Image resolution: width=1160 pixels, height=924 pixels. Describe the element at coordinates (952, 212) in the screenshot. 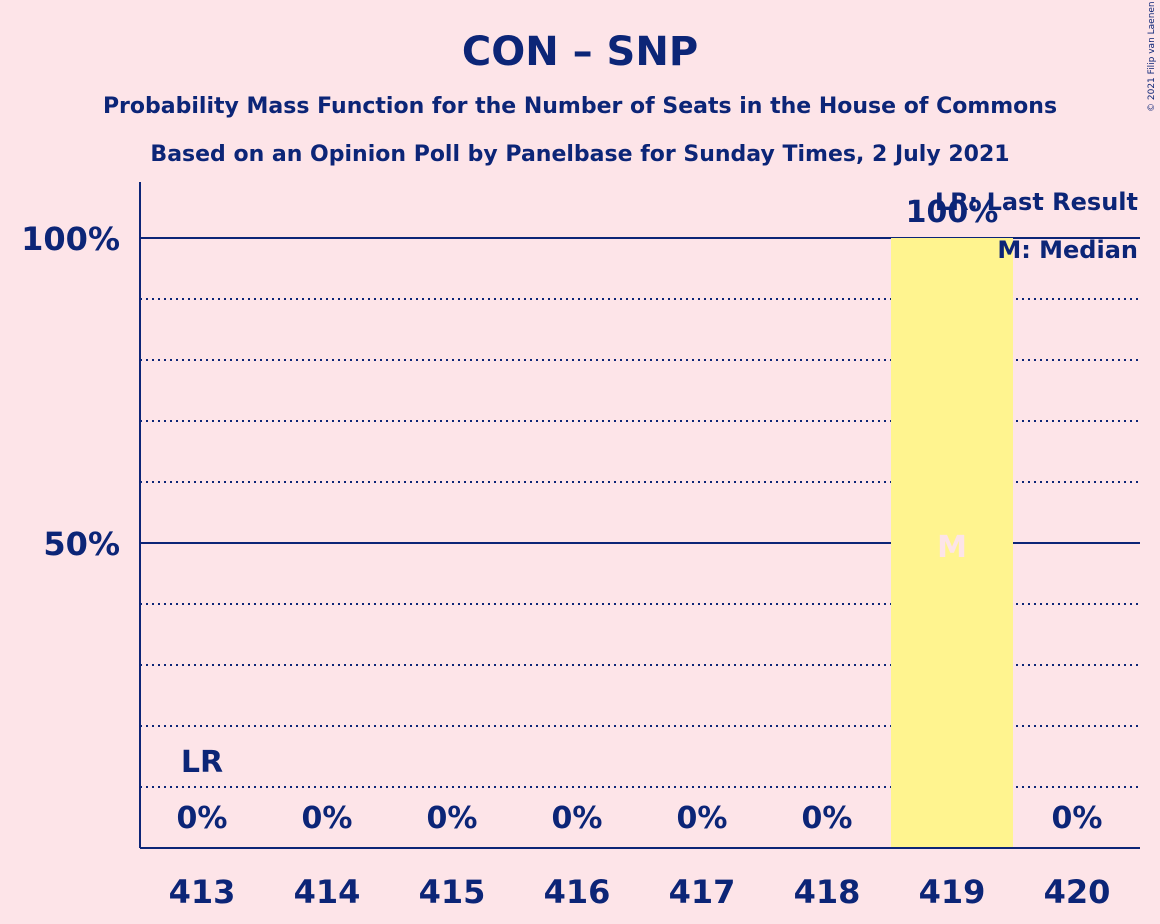

I see `data-label: 100%` at that location.